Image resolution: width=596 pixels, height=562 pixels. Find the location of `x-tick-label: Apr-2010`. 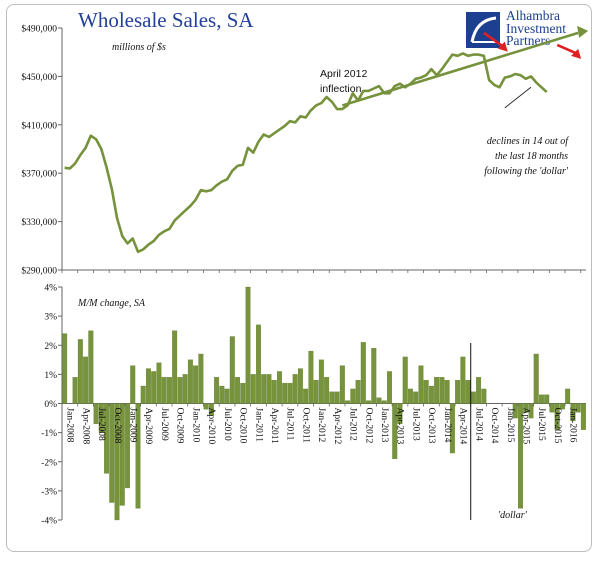

x-tick-label: Apr-2010 is located at coordinates (211, 426).